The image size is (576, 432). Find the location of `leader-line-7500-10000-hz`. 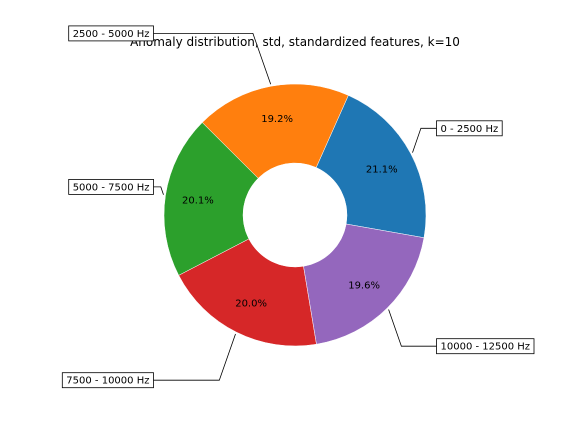

leader-line-7500-10000-hz is located at coordinates (194, 357).